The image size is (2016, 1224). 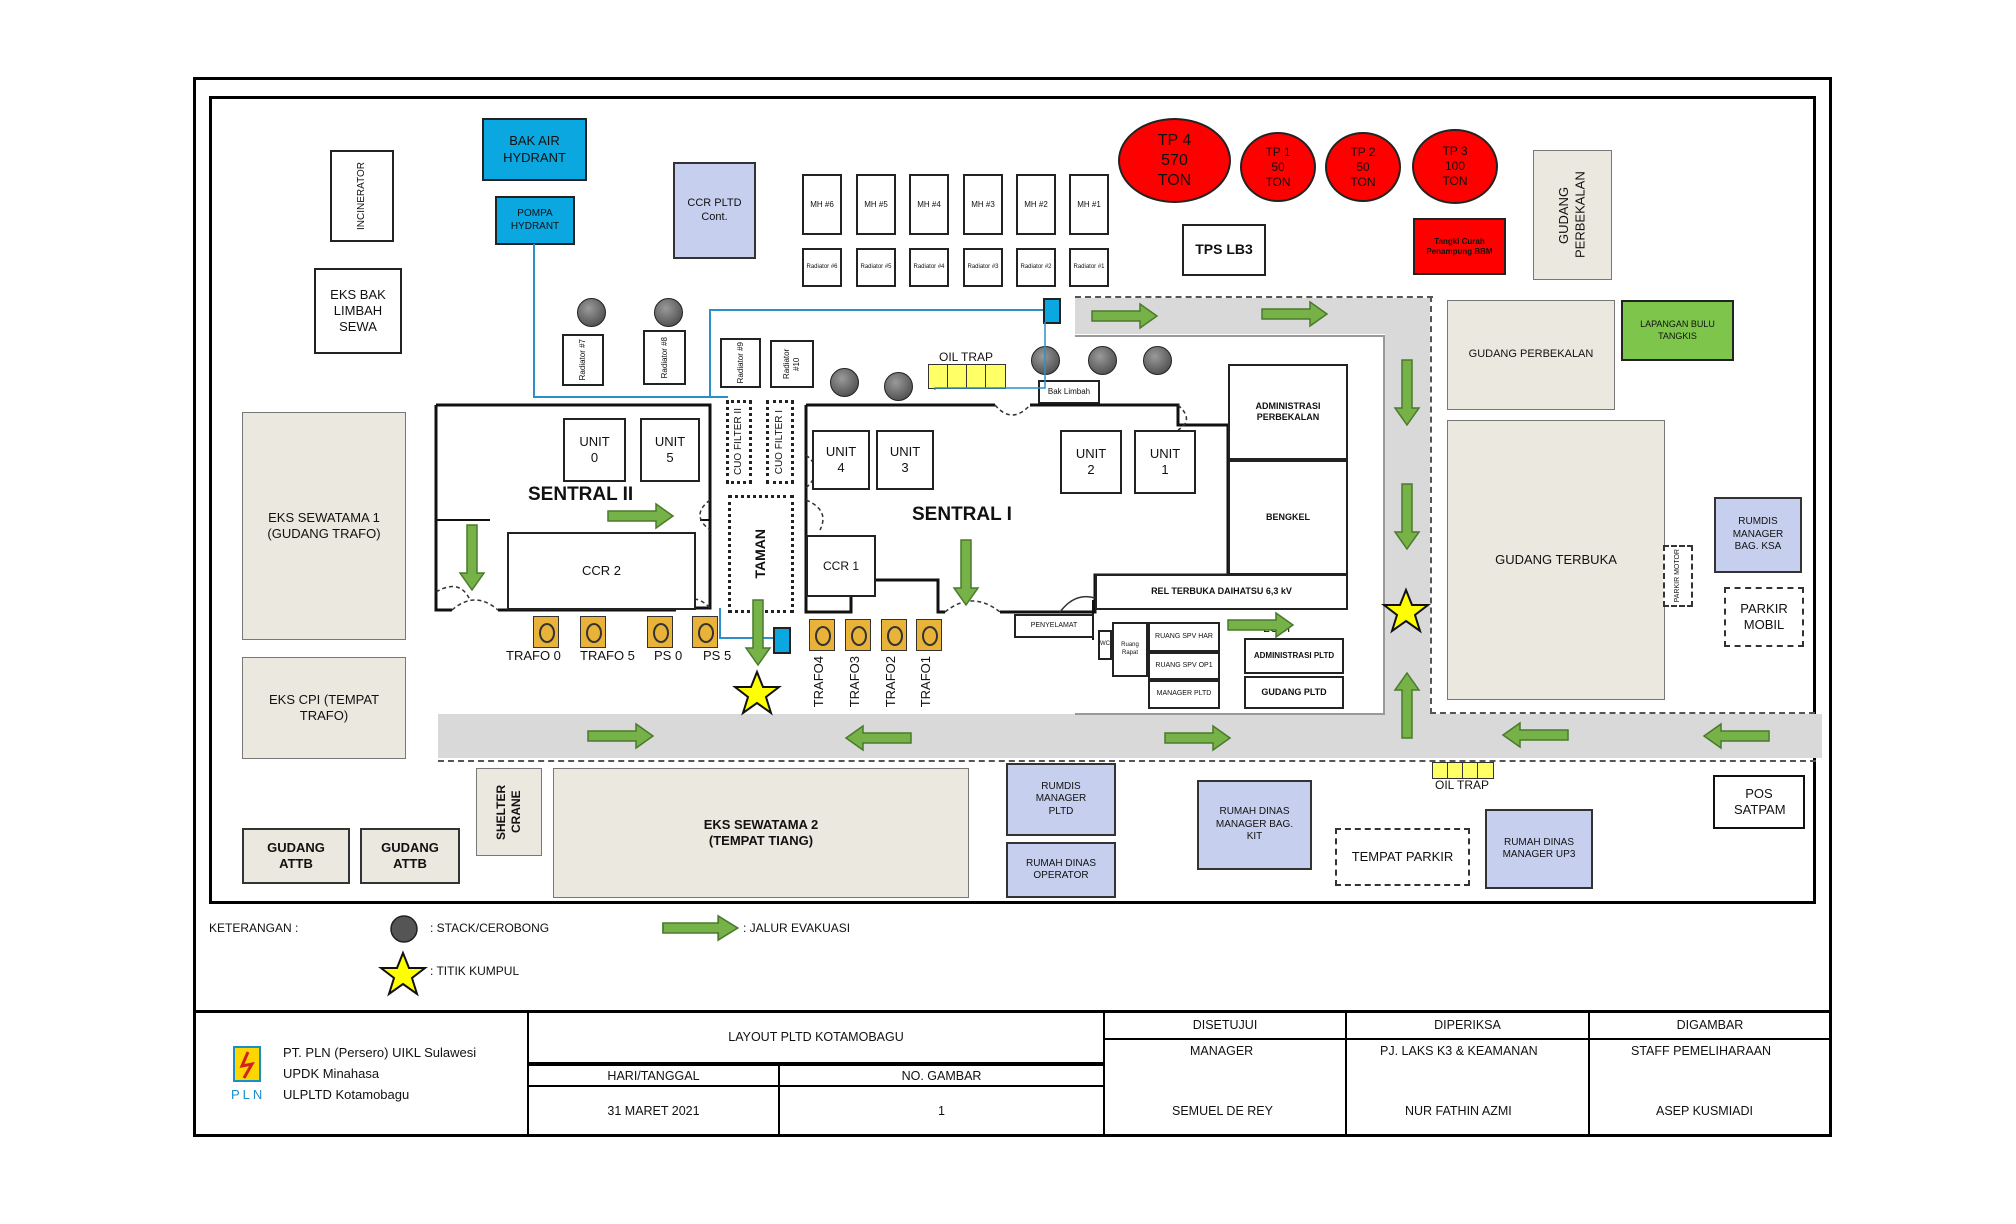 What do you see at coordinates (792, 364) in the screenshot?
I see `radiator-10: Radiator #10` at bounding box center [792, 364].